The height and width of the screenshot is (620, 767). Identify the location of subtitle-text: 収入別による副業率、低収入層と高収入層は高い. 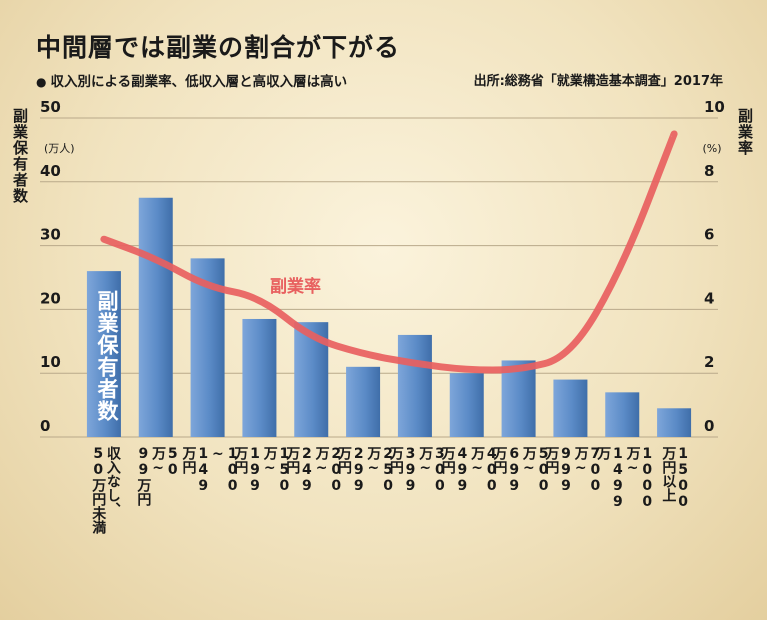
(199, 82).